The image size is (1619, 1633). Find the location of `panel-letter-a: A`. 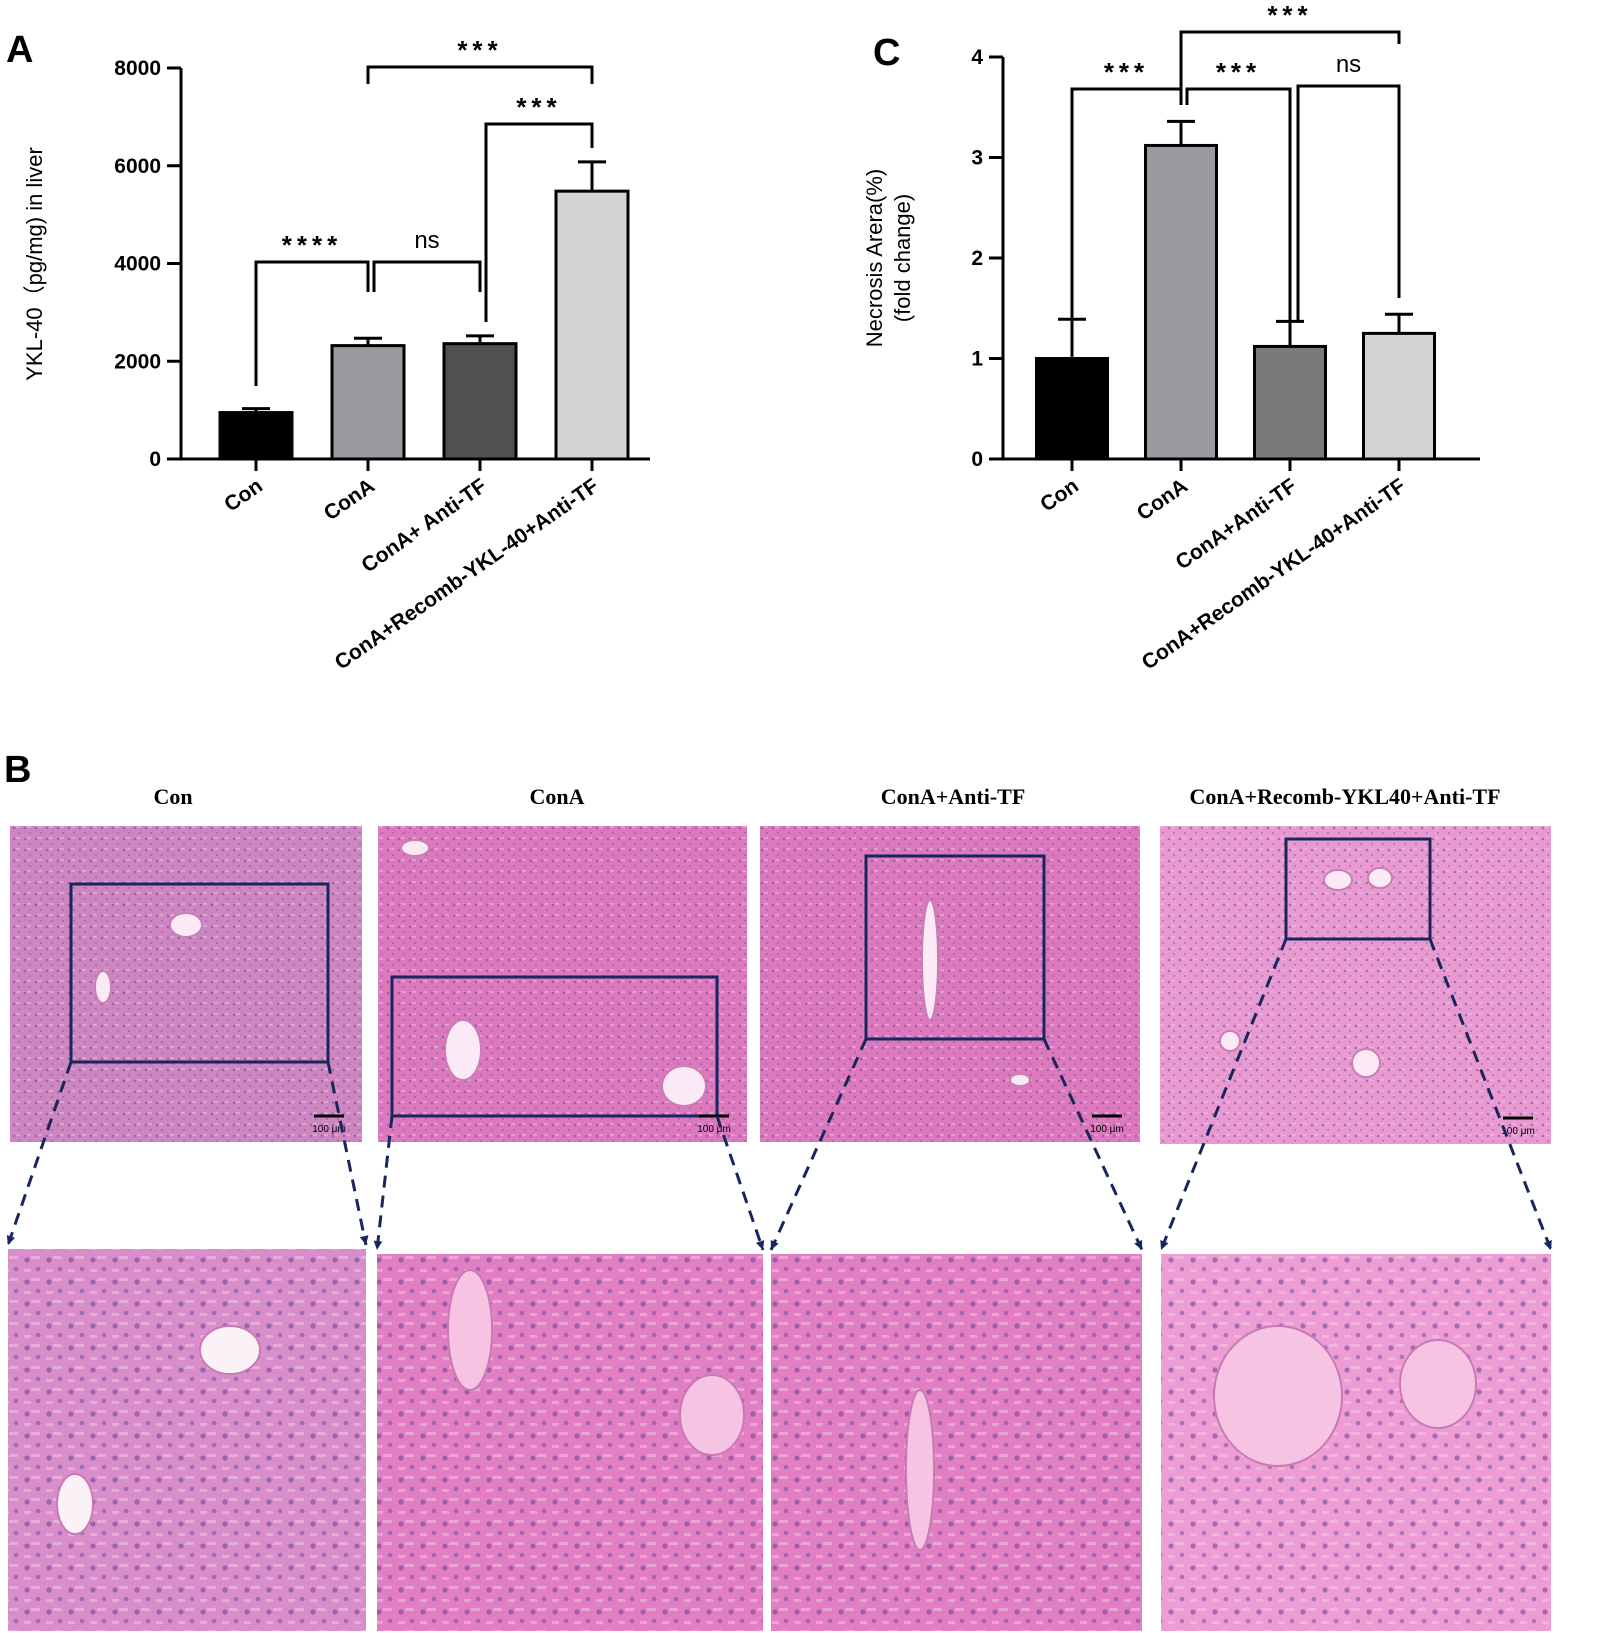

panel-letter-a: A is located at coordinates (19, 50).